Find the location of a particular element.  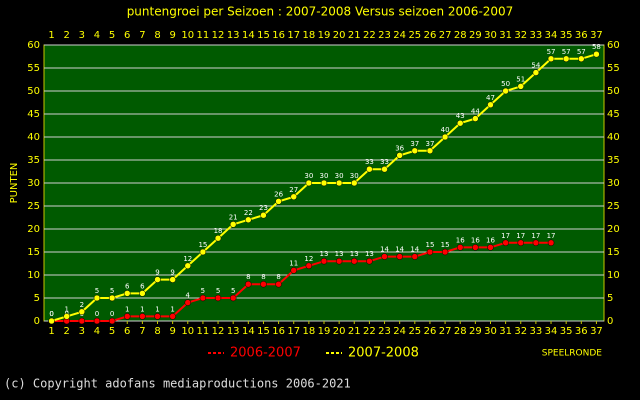

y2-tick-label: 0 is located at coordinates (610, 321).